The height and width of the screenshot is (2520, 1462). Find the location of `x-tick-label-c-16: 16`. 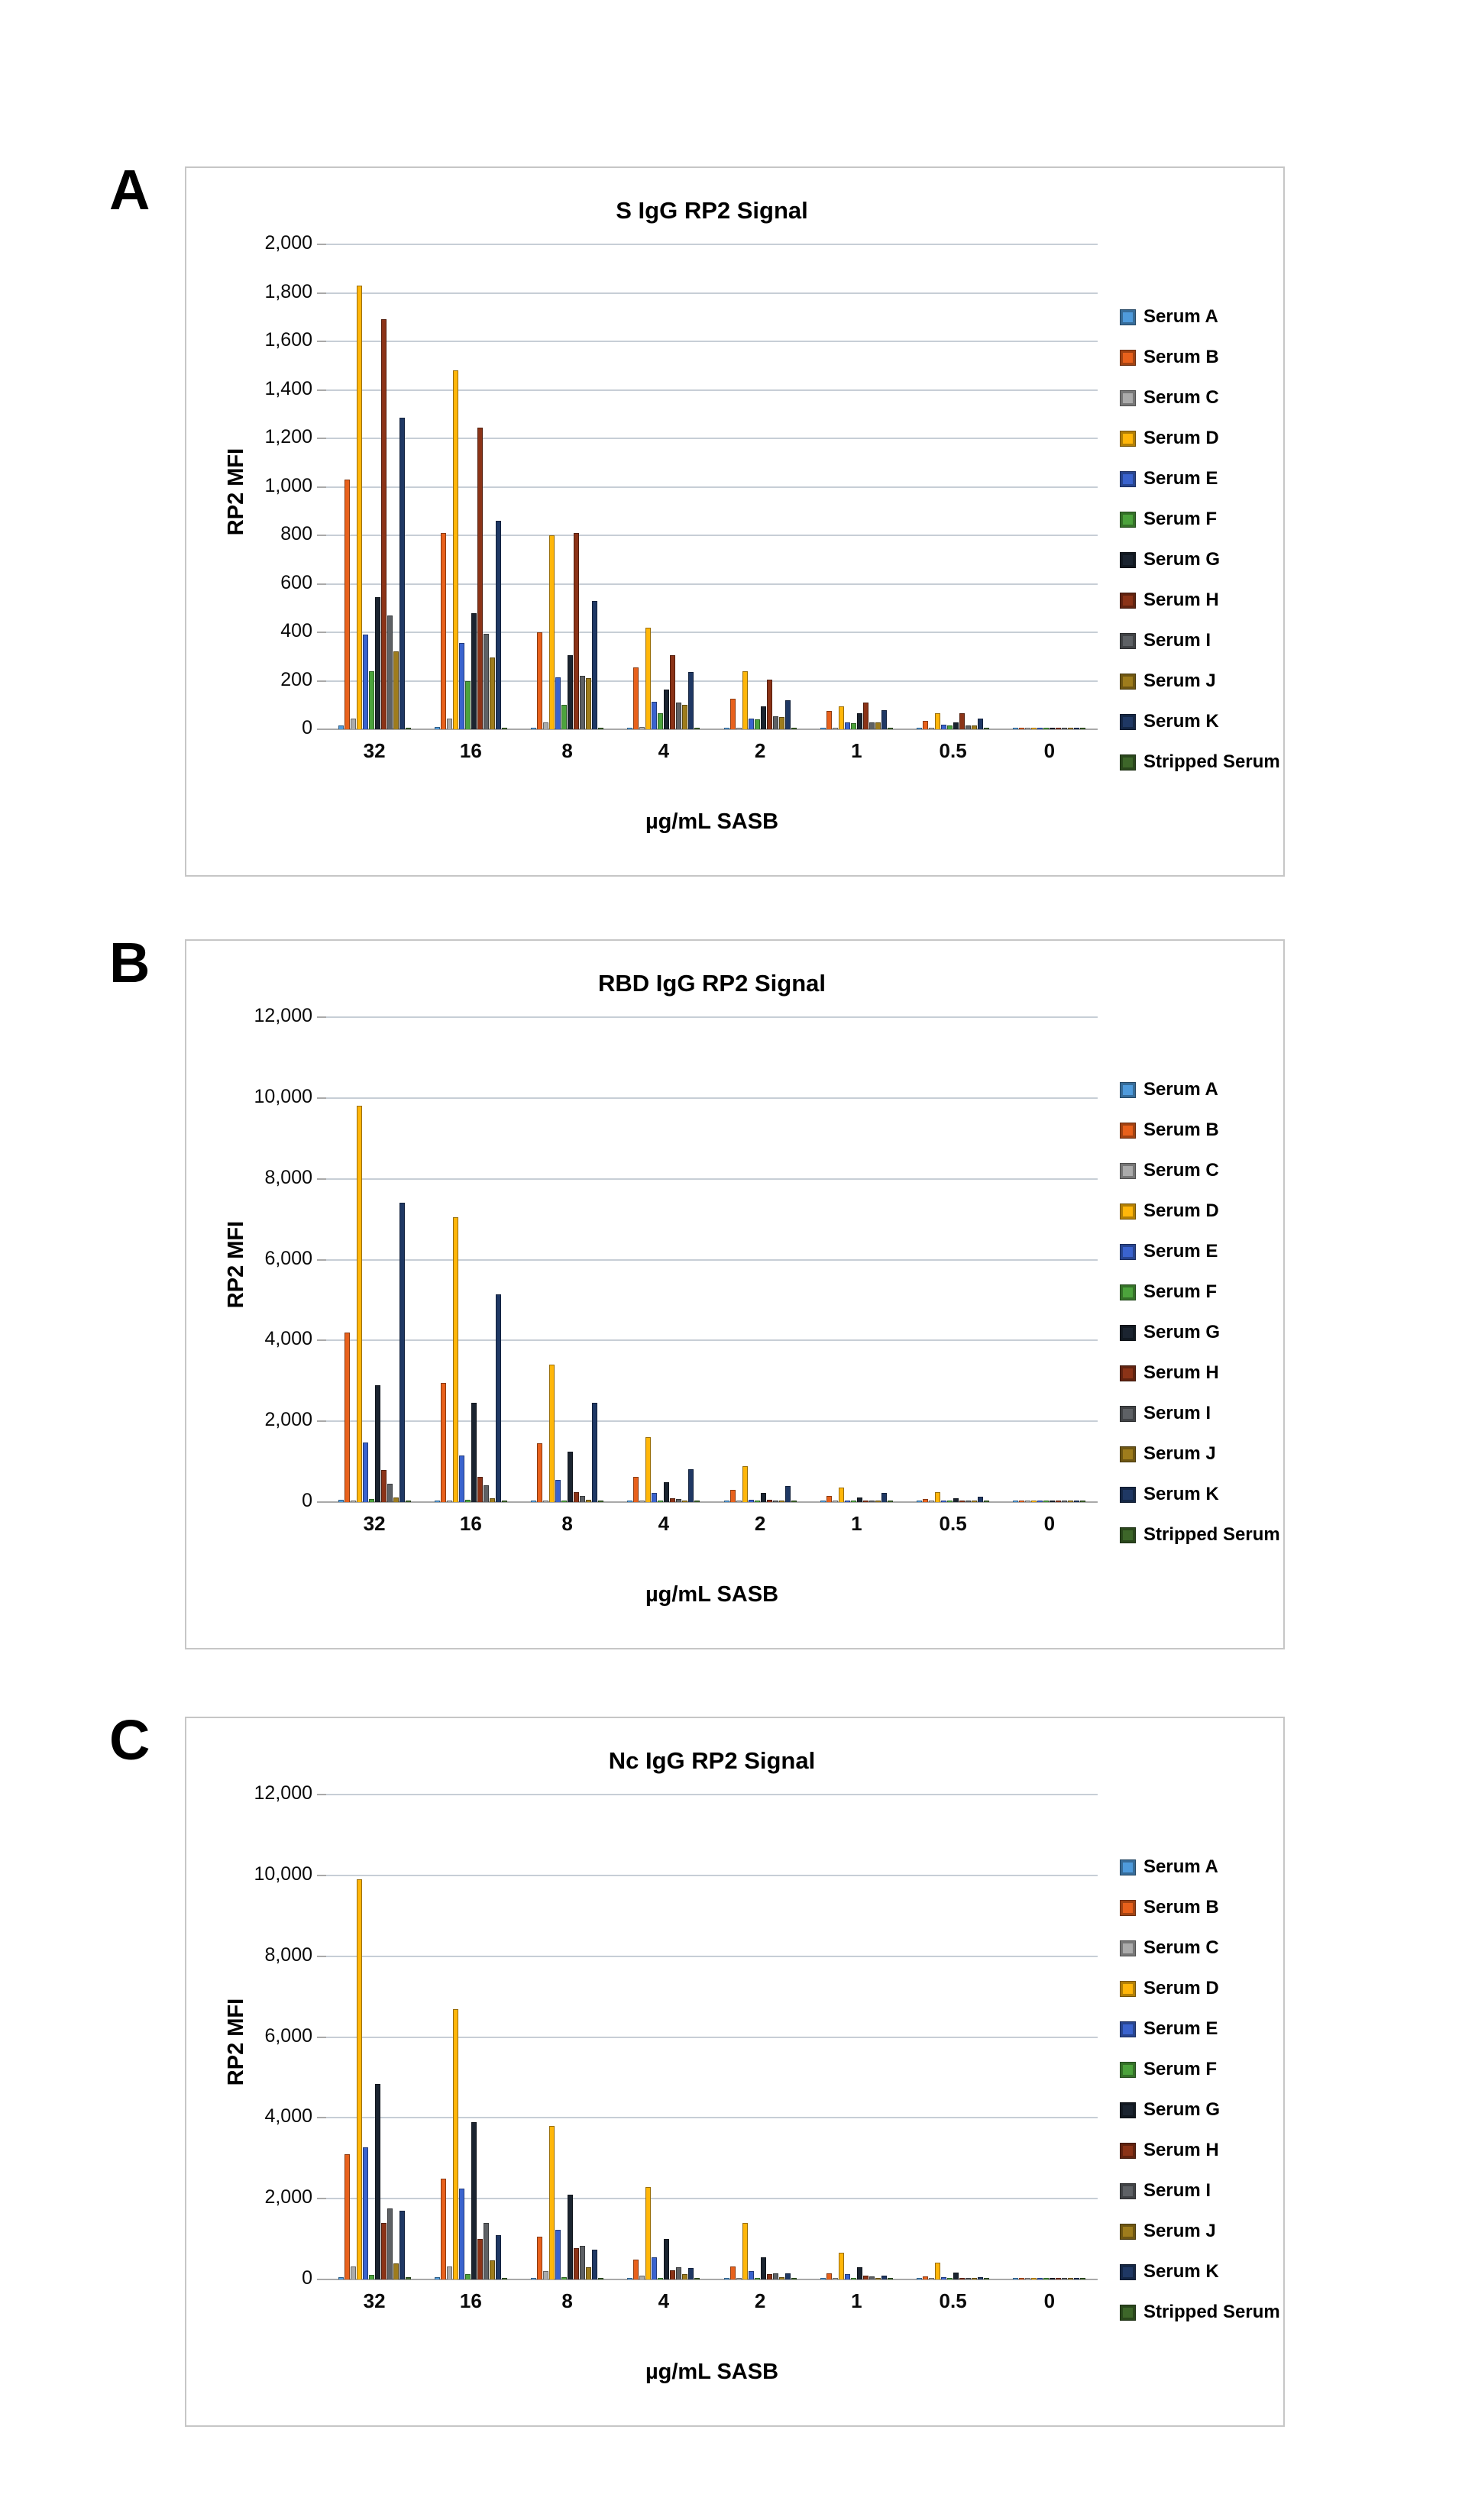

x-tick-label-c-16: 16 is located at coordinates (471, 2300).